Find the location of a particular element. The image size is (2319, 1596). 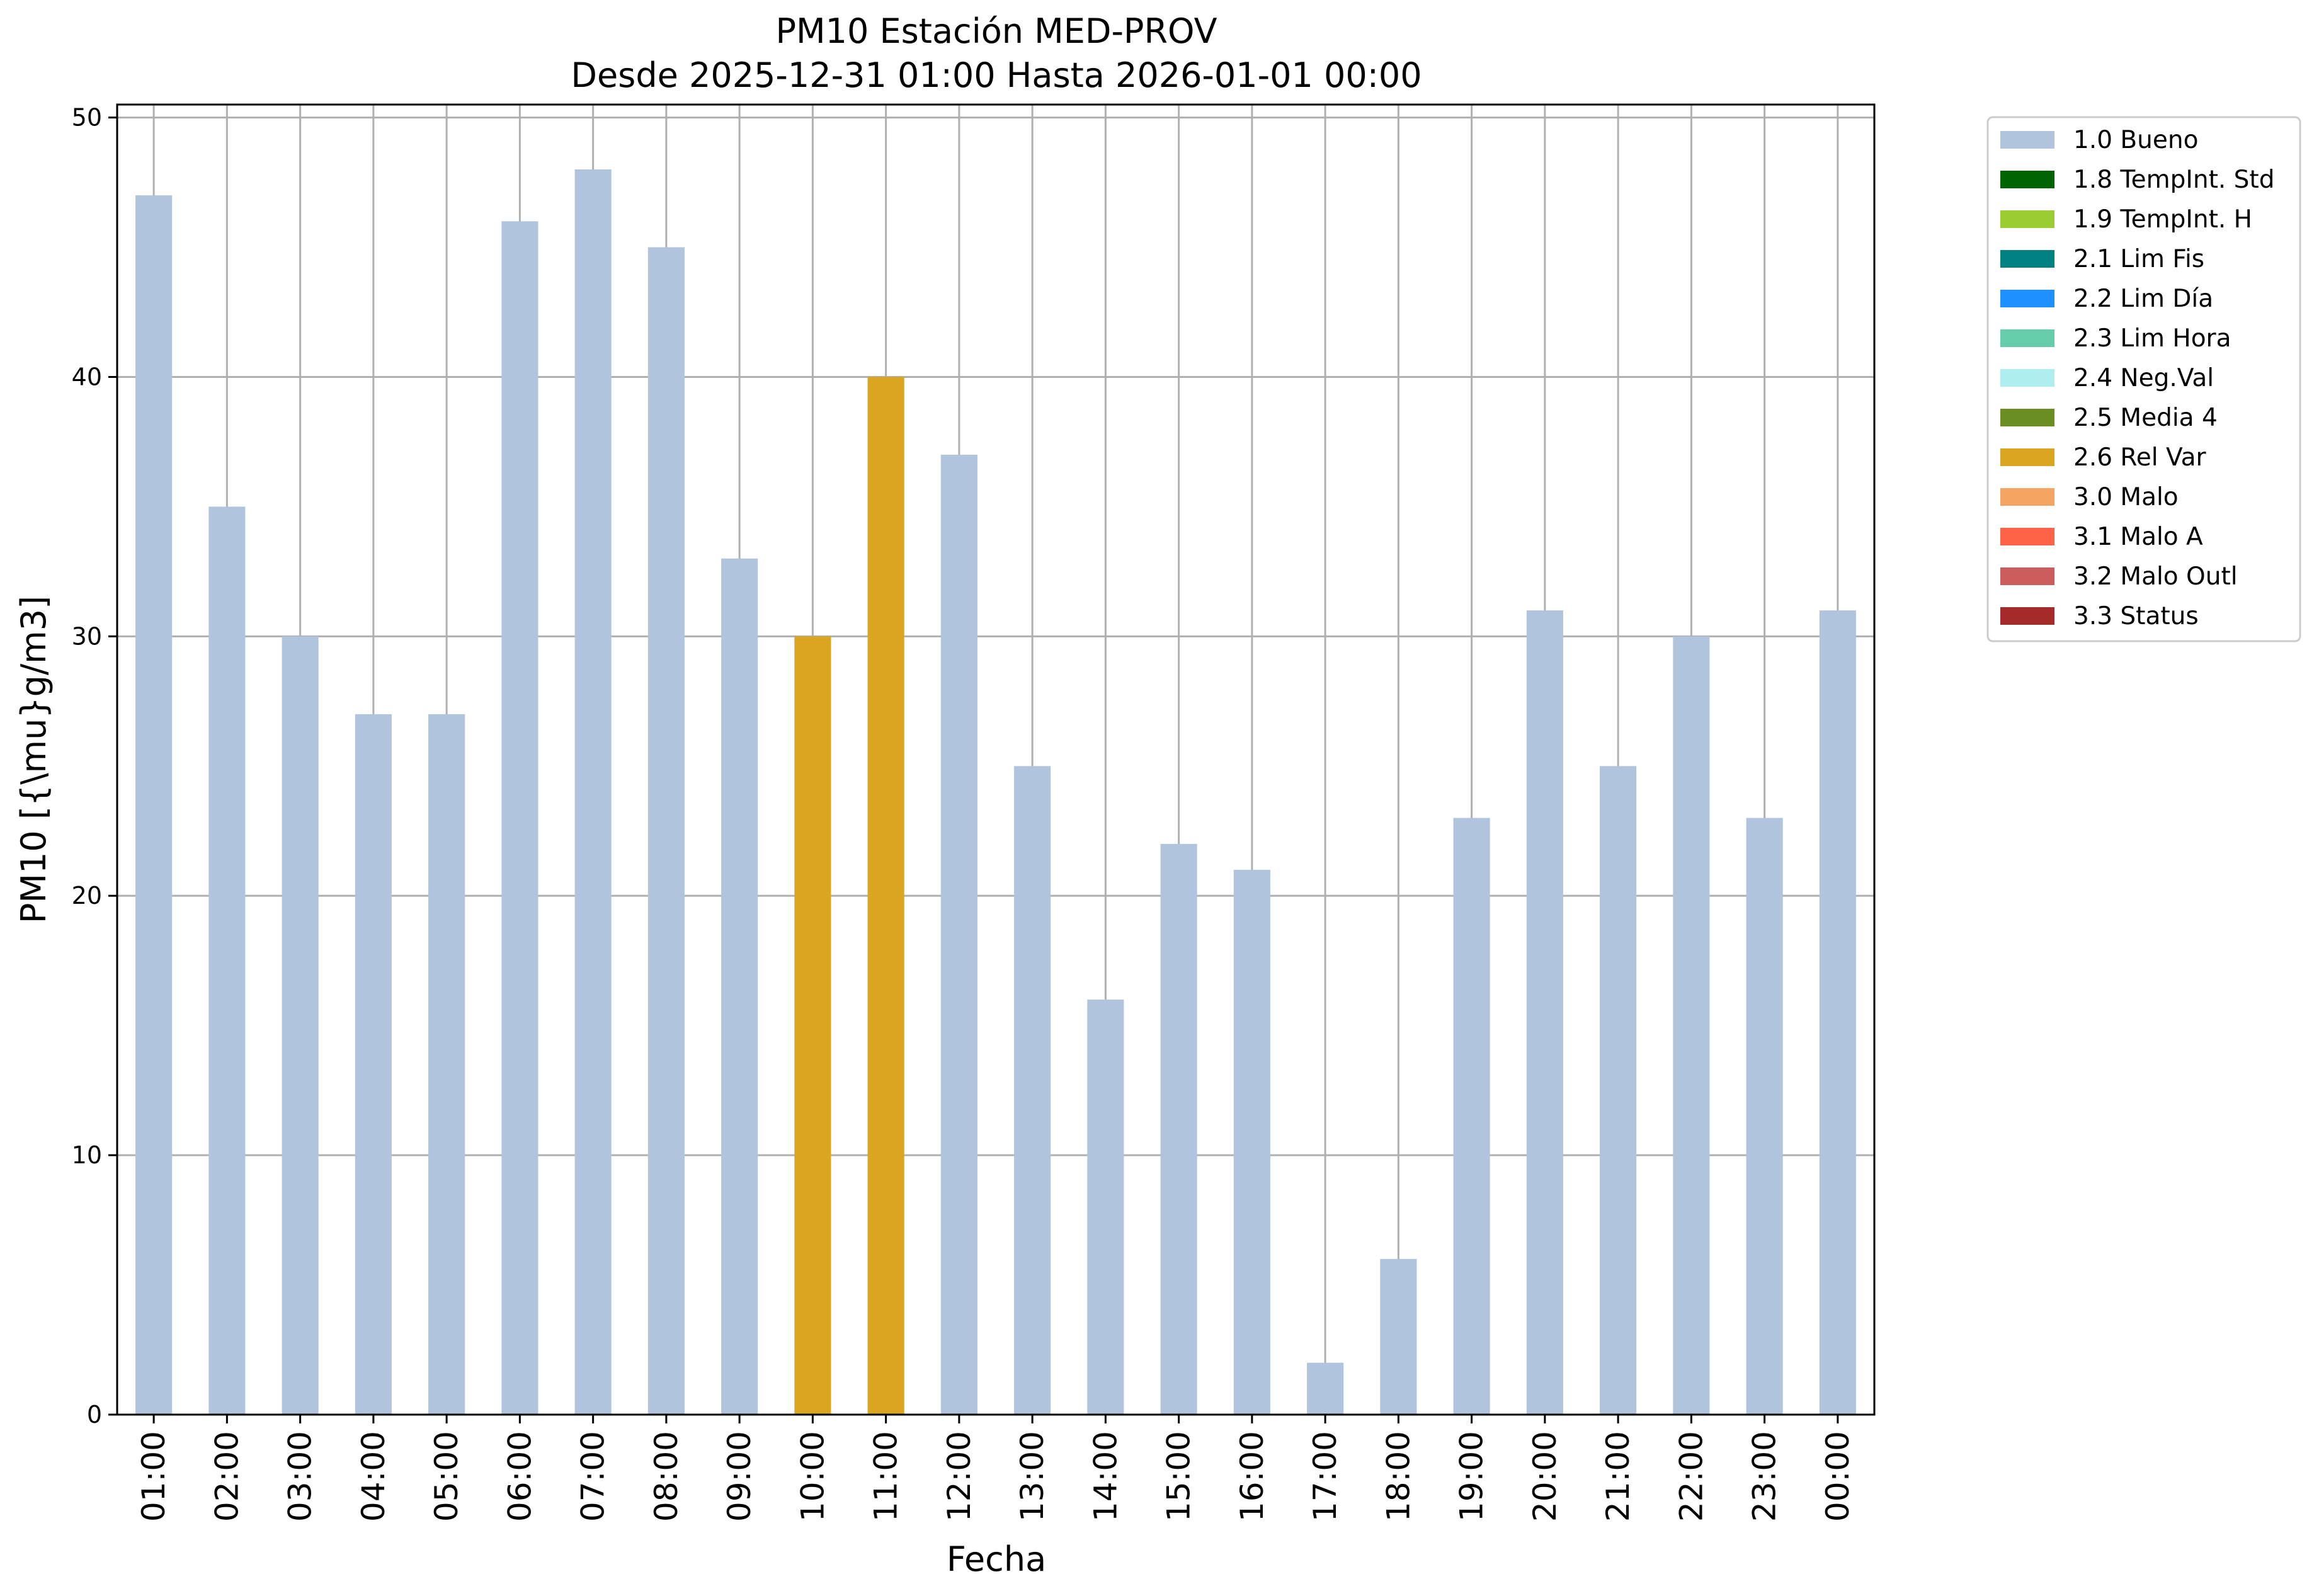

legend-entry-label: 2.1 Lim Fis is located at coordinates (2138, 259).